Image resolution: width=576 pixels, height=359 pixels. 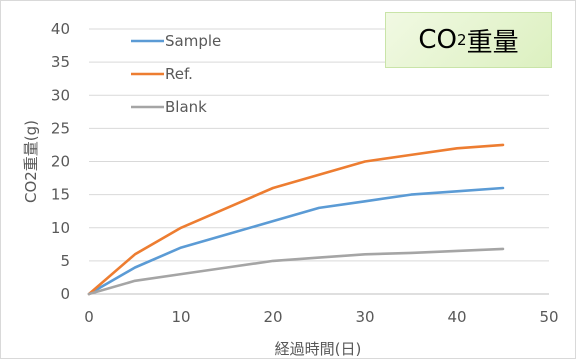 I want to click on y-tick-label: 10, so click(x=60, y=228).